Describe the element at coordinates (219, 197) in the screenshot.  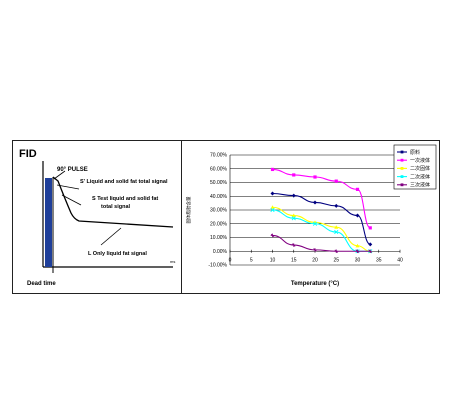
I see `y-tick-label: 40.00%` at that location.